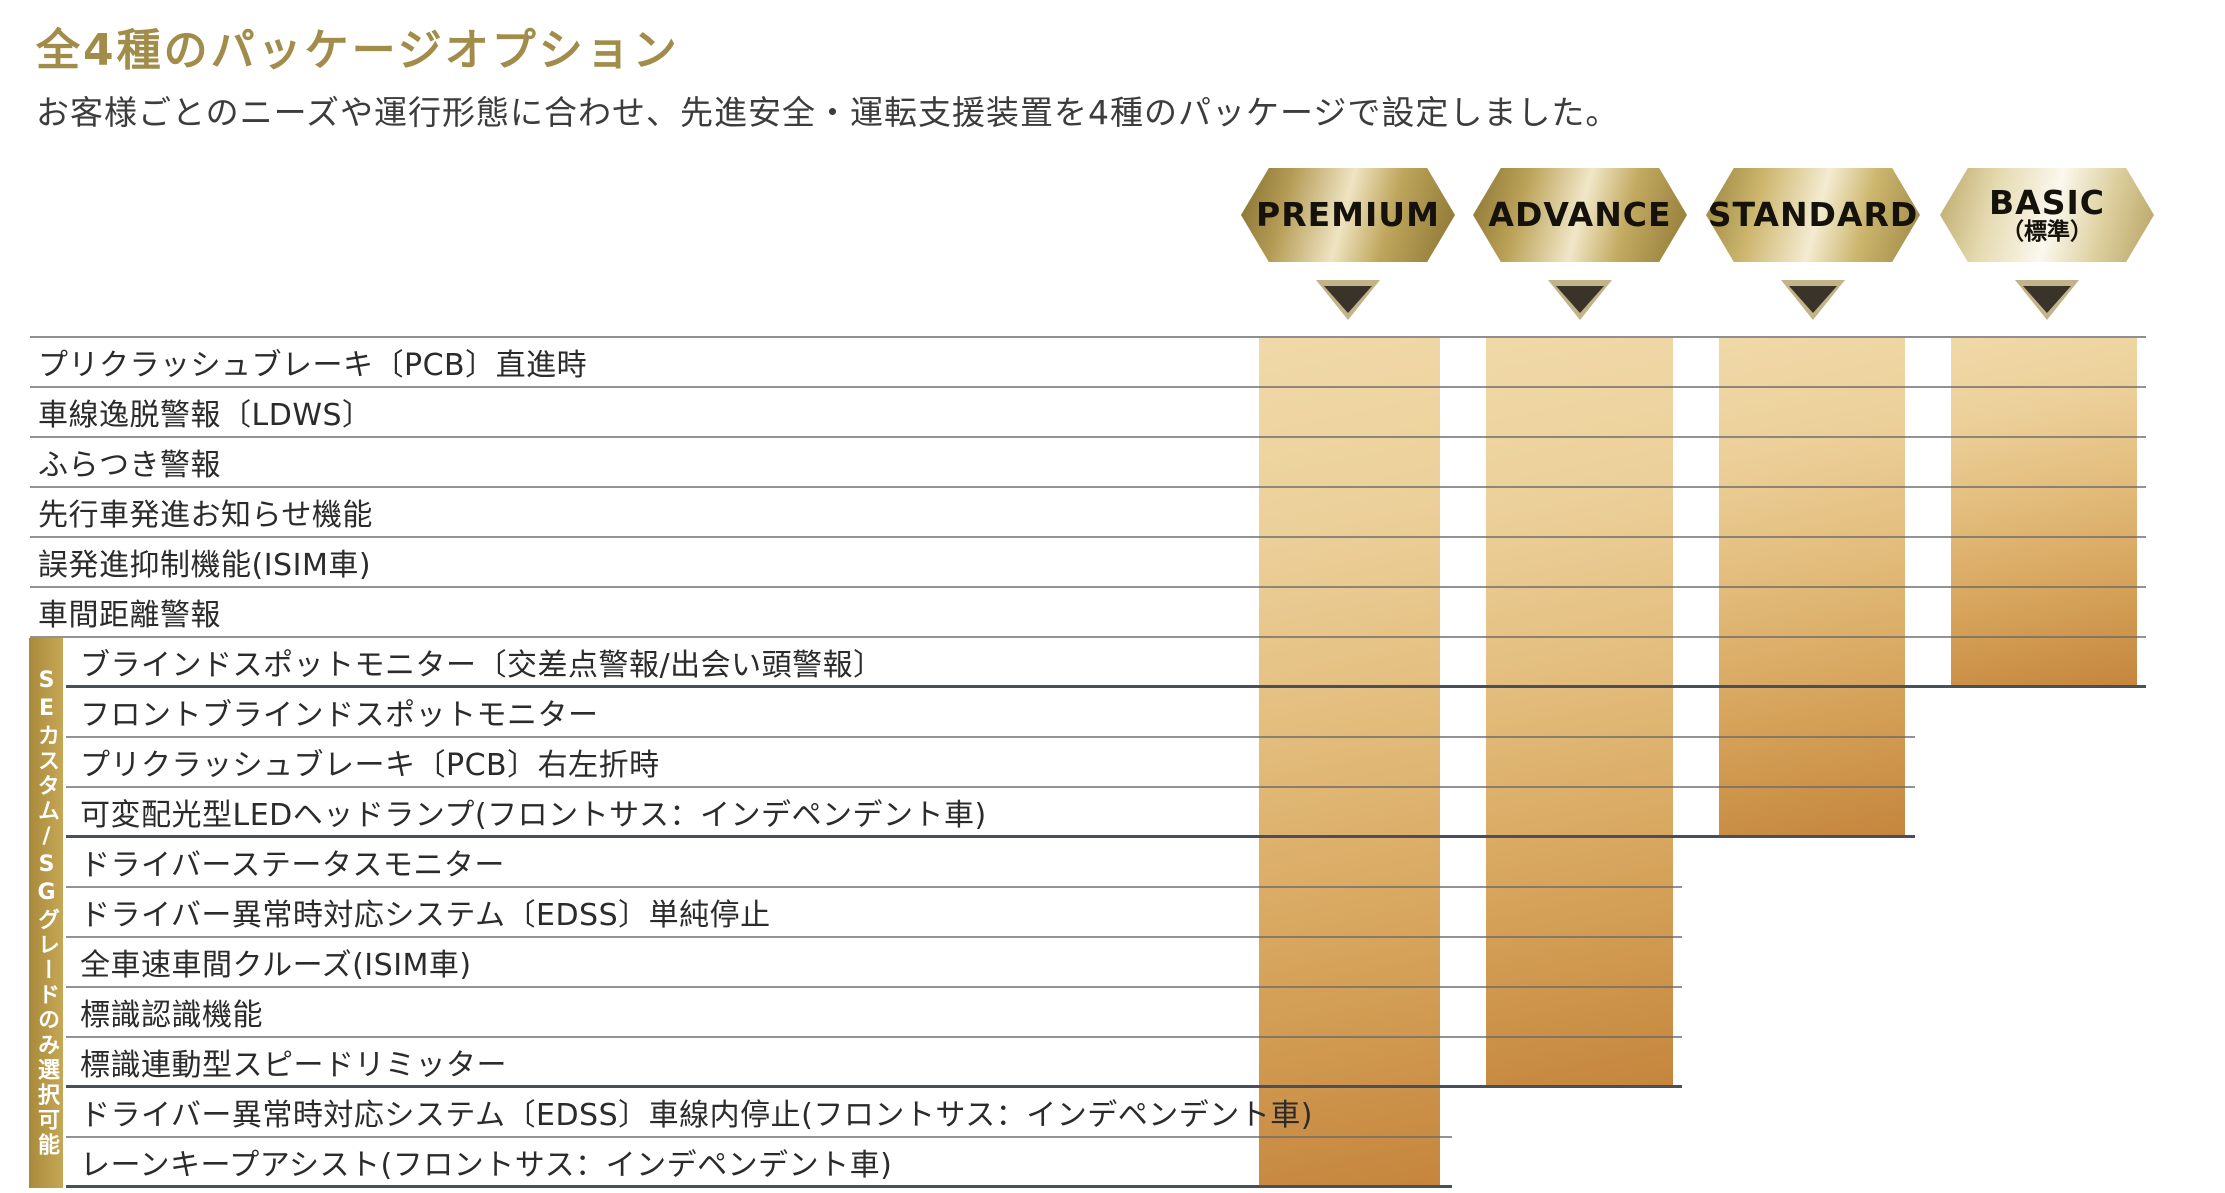 This screenshot has height=1193, width=2225. I want to click on basic-label: BASIC, so click(2047, 202).